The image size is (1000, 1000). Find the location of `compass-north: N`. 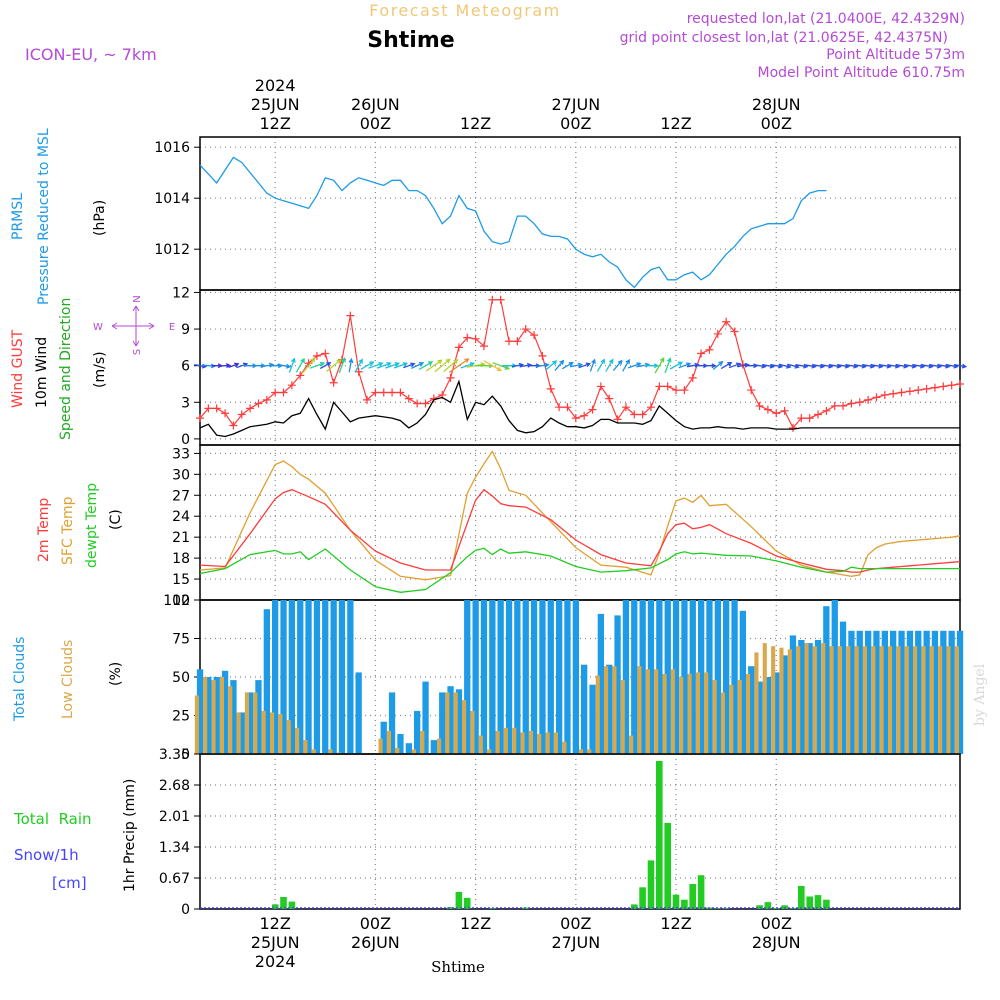

compass-north: N is located at coordinates (137, 298).